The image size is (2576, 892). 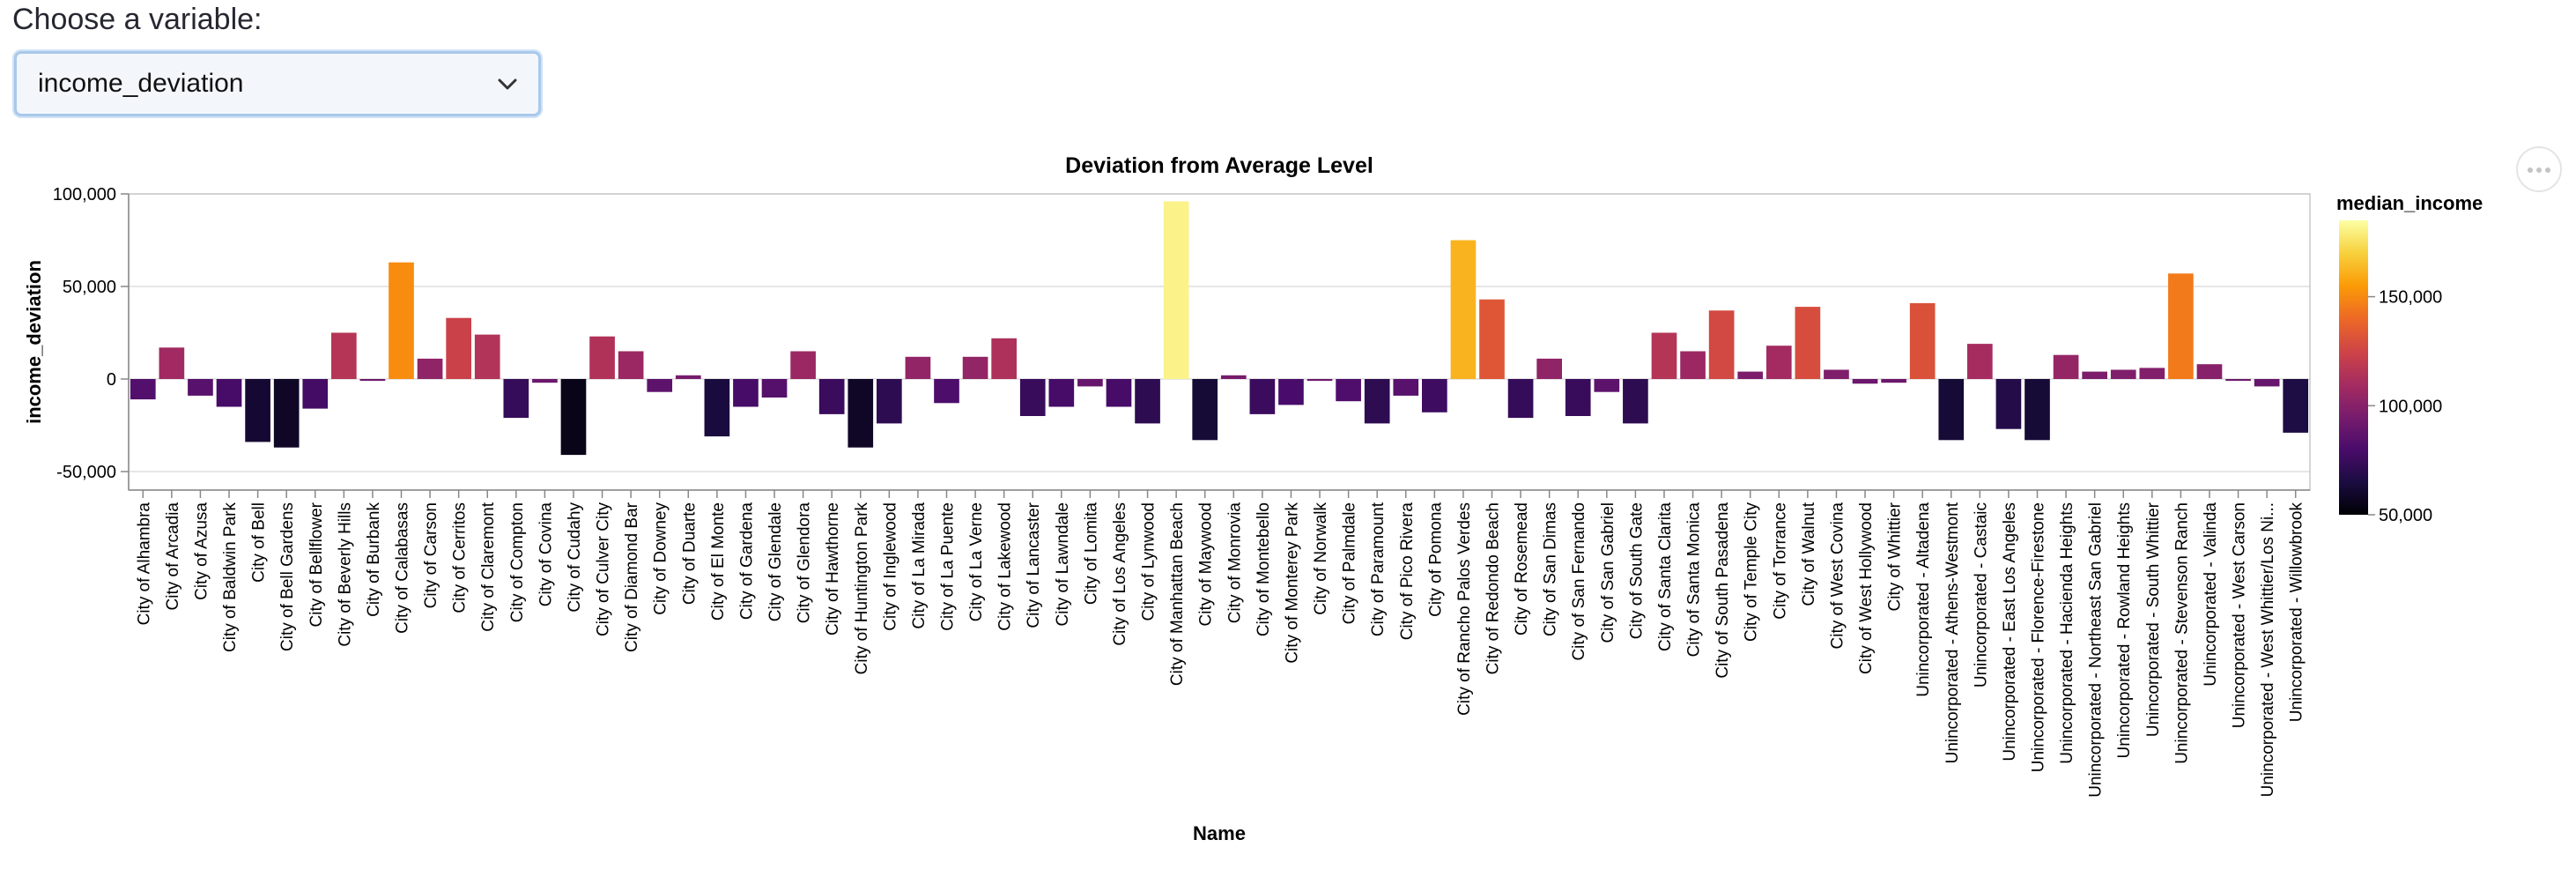 I want to click on x-tick-label: City of Lancaster, so click(x=1034, y=565).